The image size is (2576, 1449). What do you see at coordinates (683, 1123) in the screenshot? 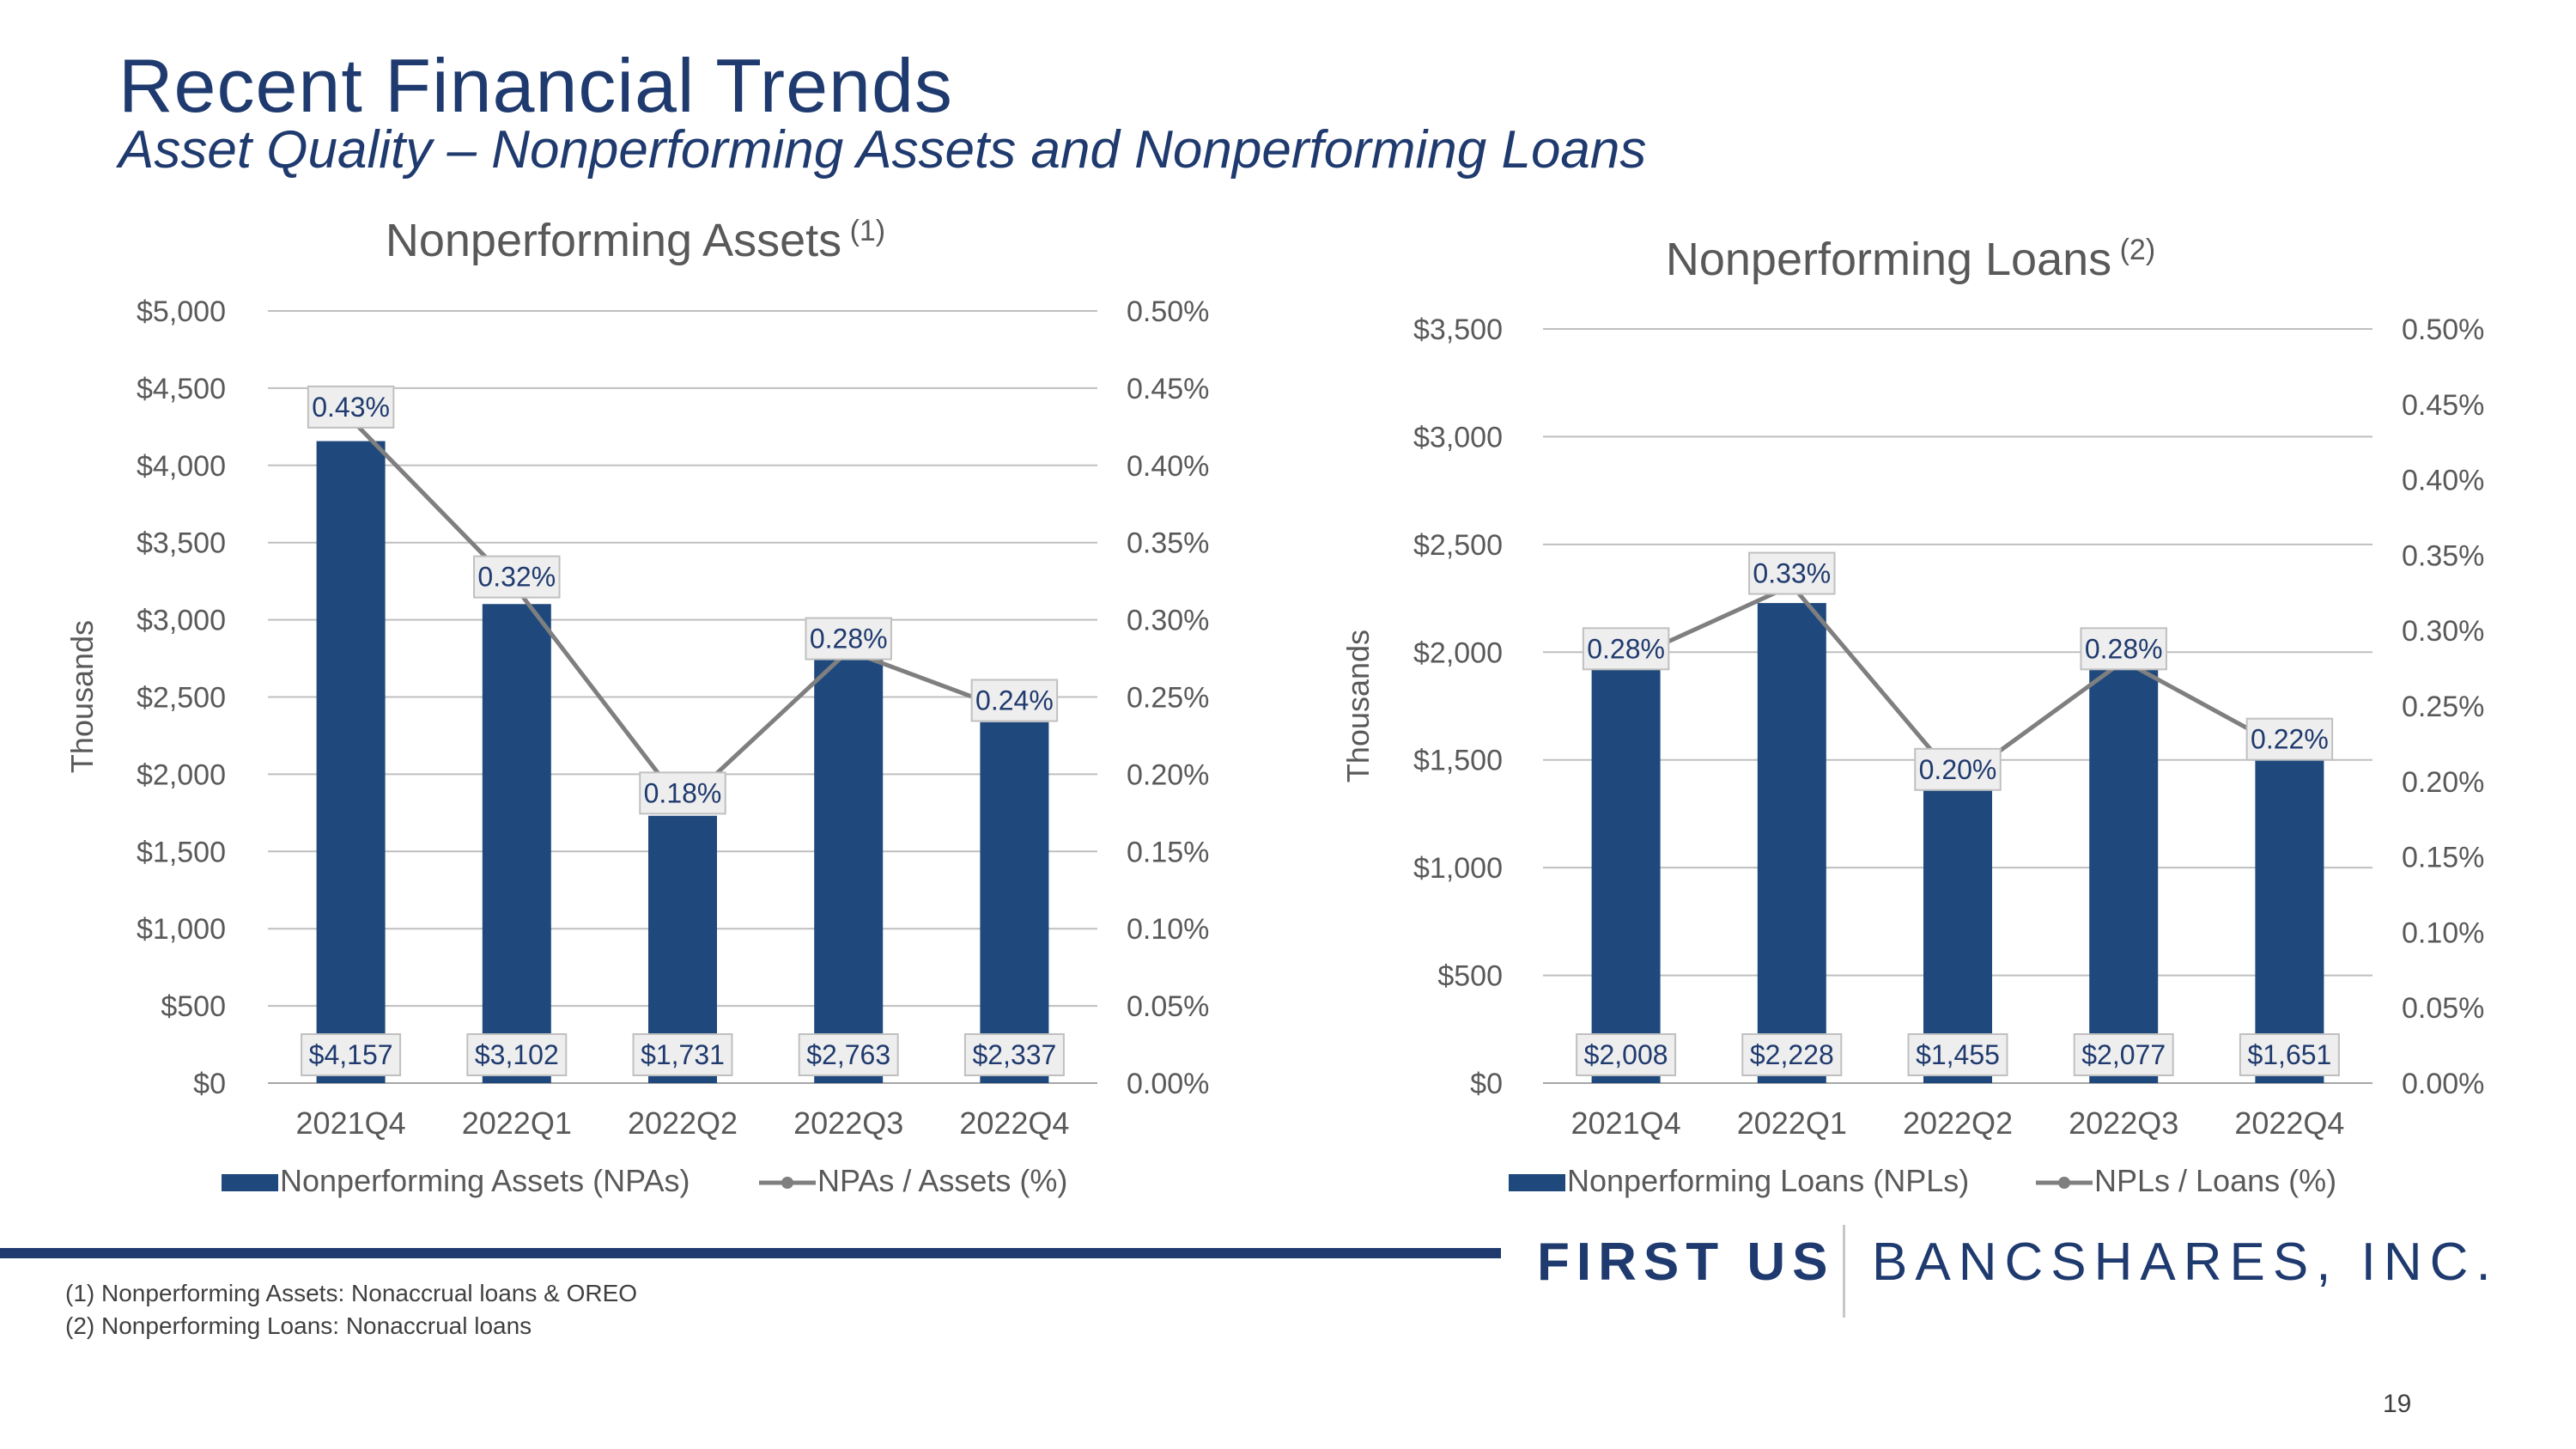
I see `npa-x-tick: 2022Q2` at bounding box center [683, 1123].